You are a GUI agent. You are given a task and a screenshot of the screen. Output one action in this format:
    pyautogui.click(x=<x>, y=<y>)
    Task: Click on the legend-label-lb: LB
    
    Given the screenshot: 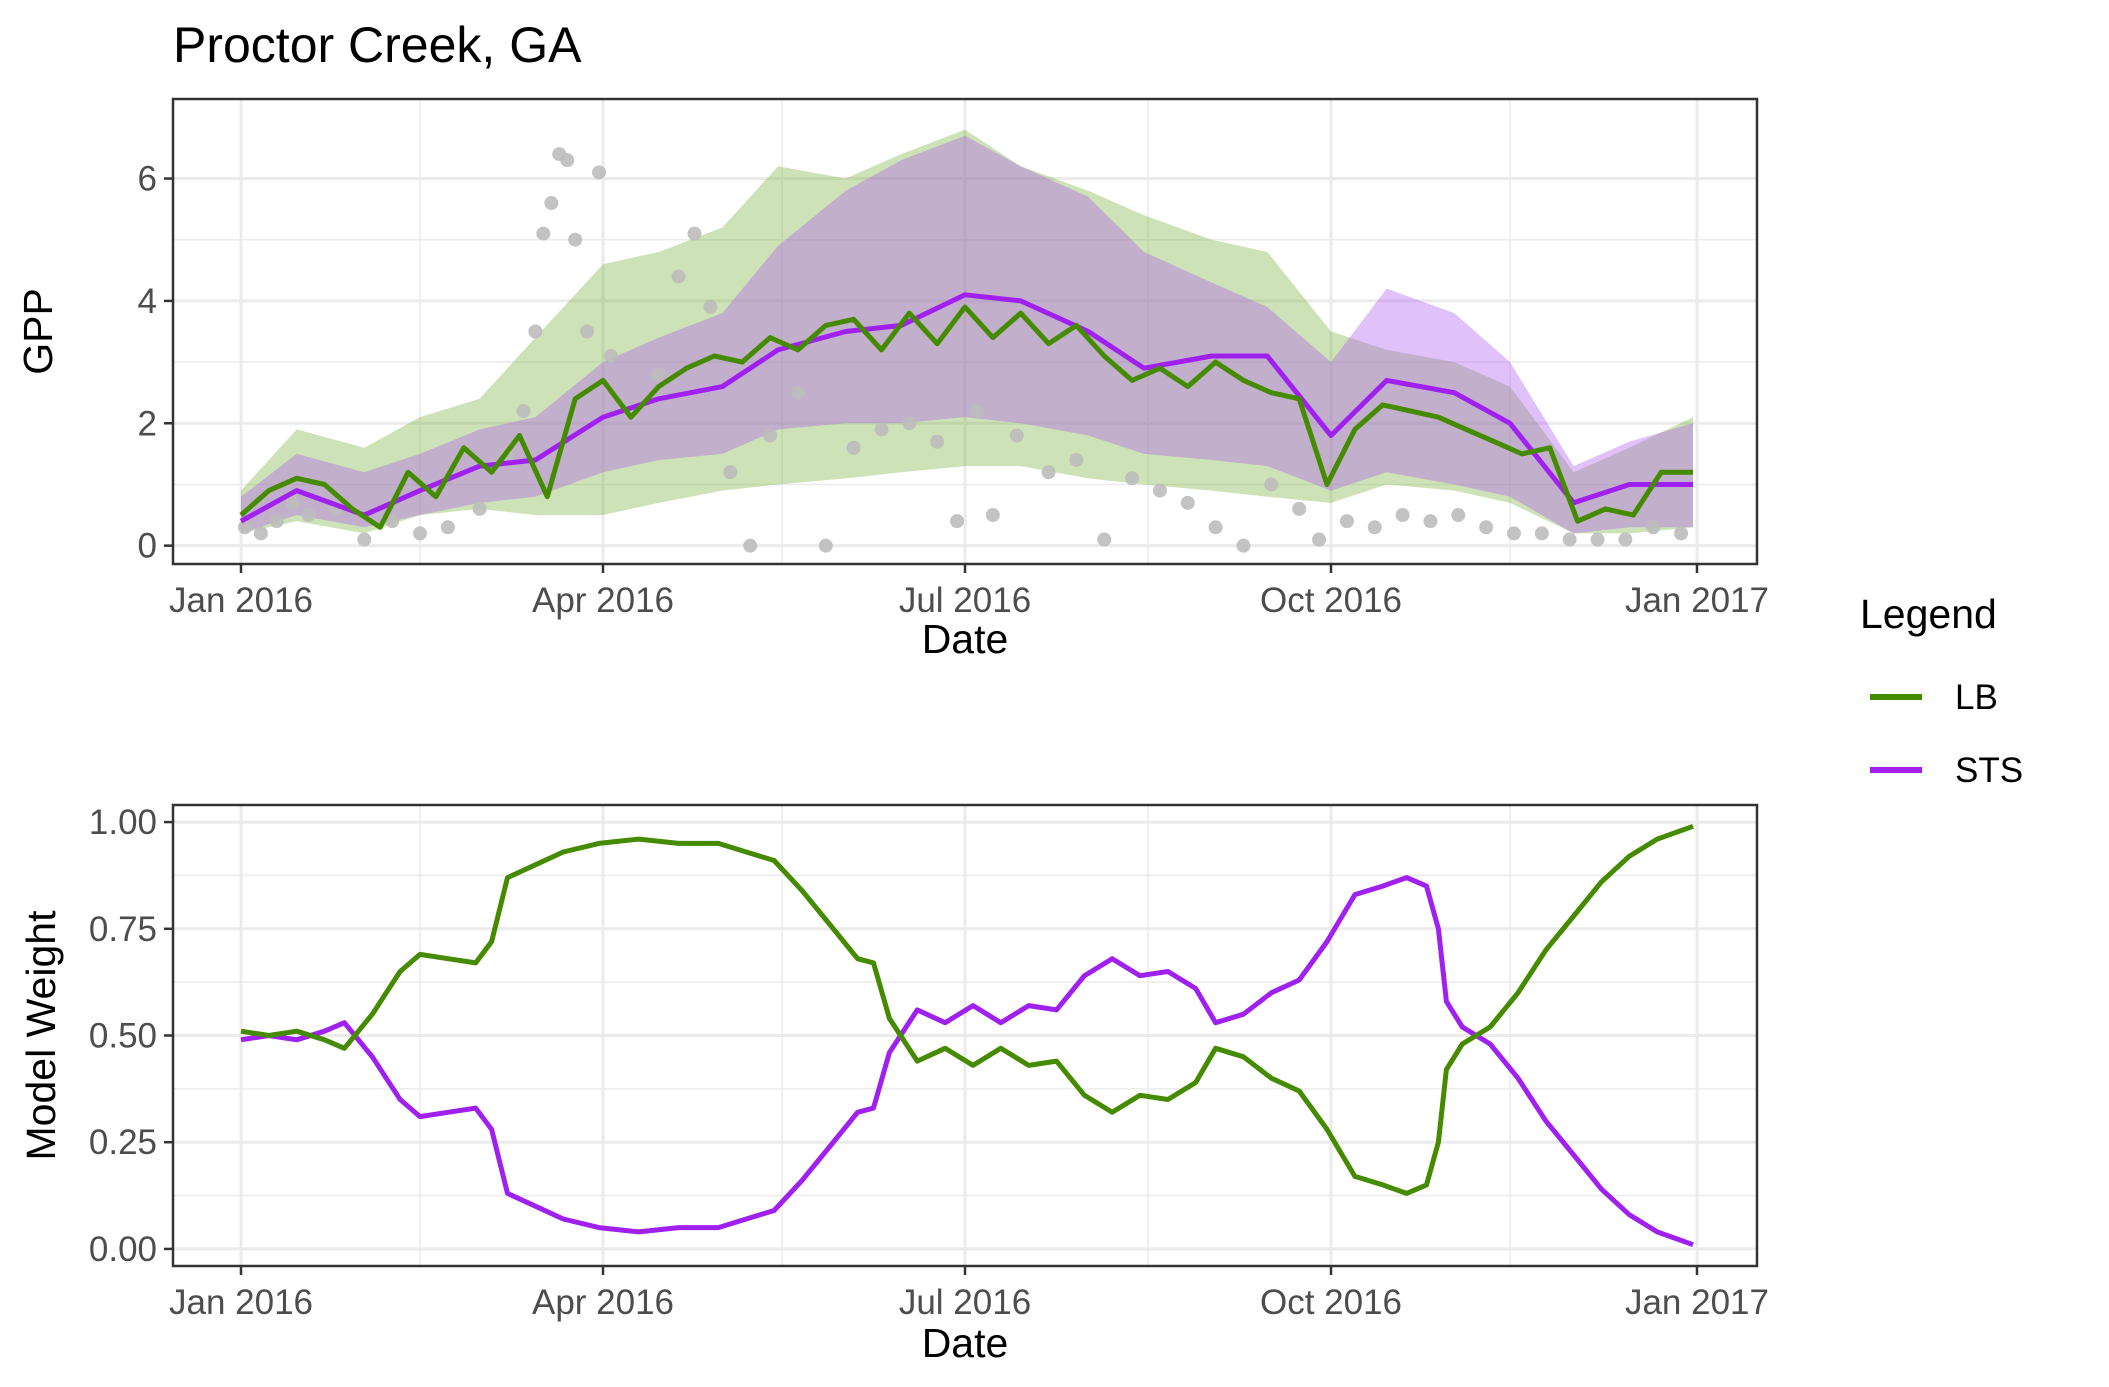 What is the action you would take?
    pyautogui.click(x=1976, y=697)
    